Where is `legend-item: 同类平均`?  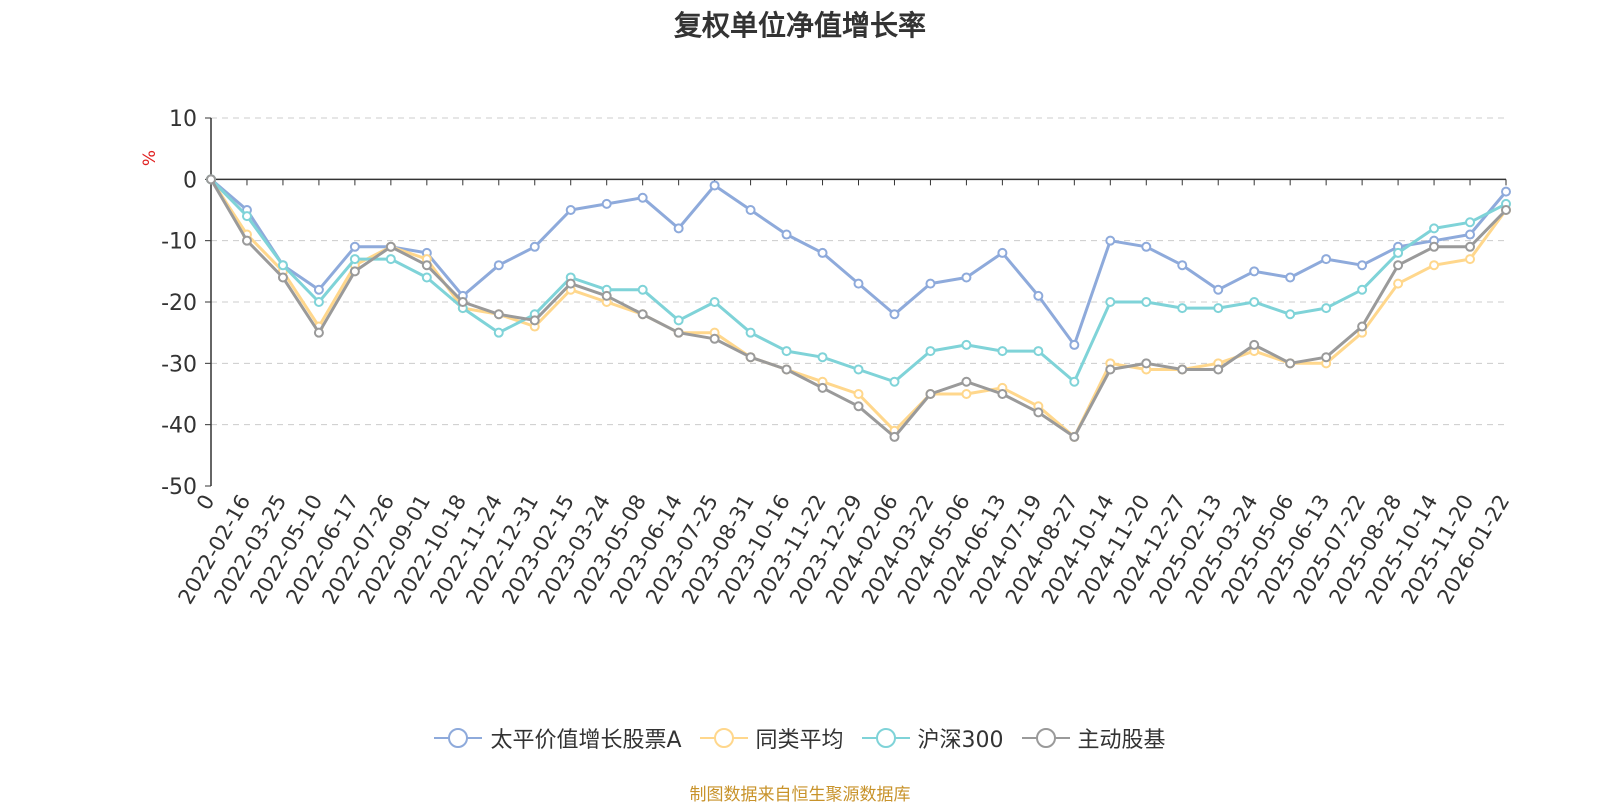 legend-item: 同类平均 is located at coordinates (771, 738).